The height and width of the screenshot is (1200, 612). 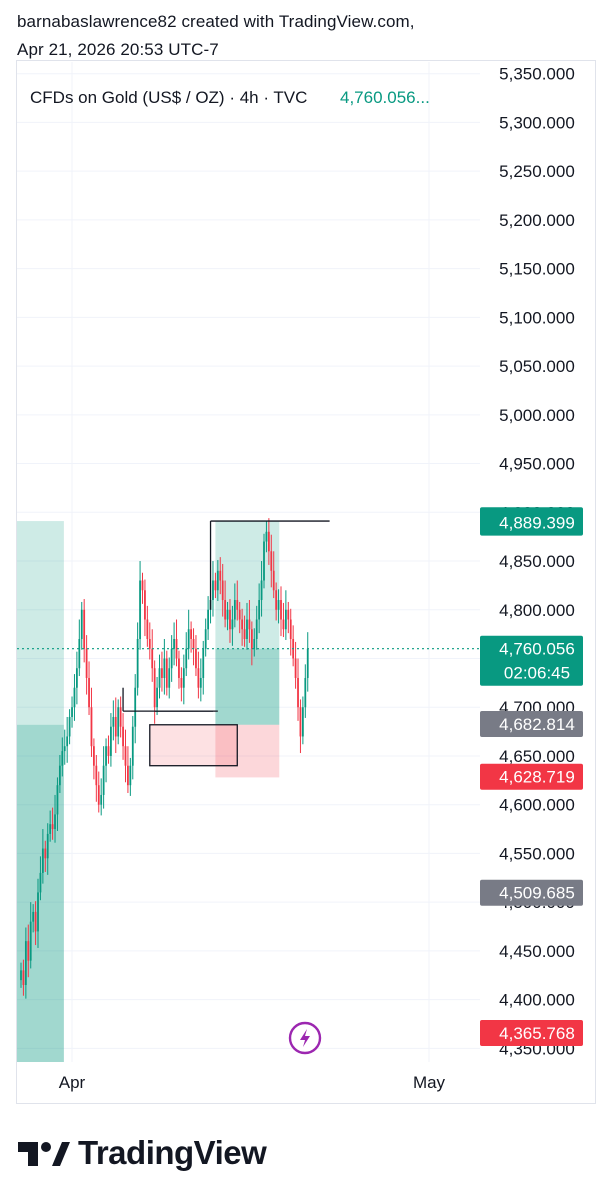 What do you see at coordinates (537, 523) in the screenshot?
I see `price-label-text: 4,889.399` at bounding box center [537, 523].